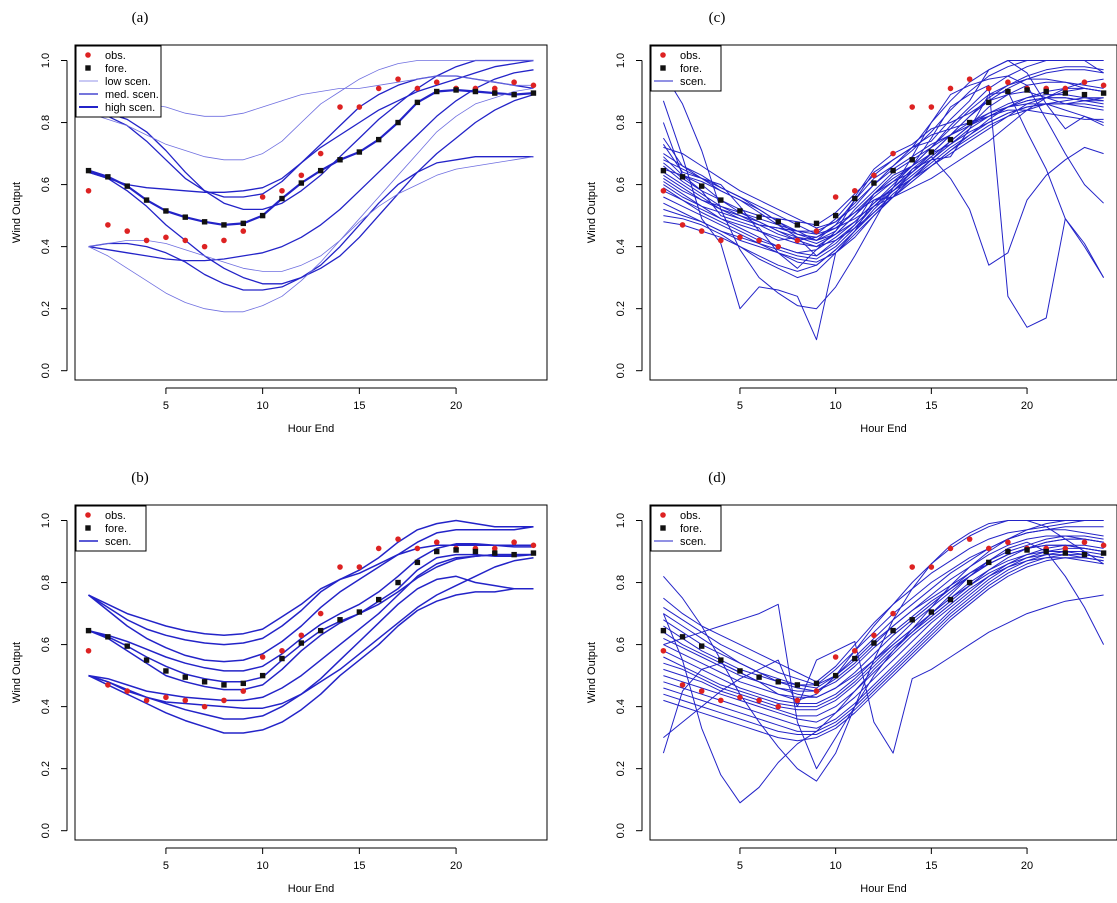  What do you see at coordinates (128, 82) in the screenshot?
I see `legend-label: low scen.` at bounding box center [128, 82].